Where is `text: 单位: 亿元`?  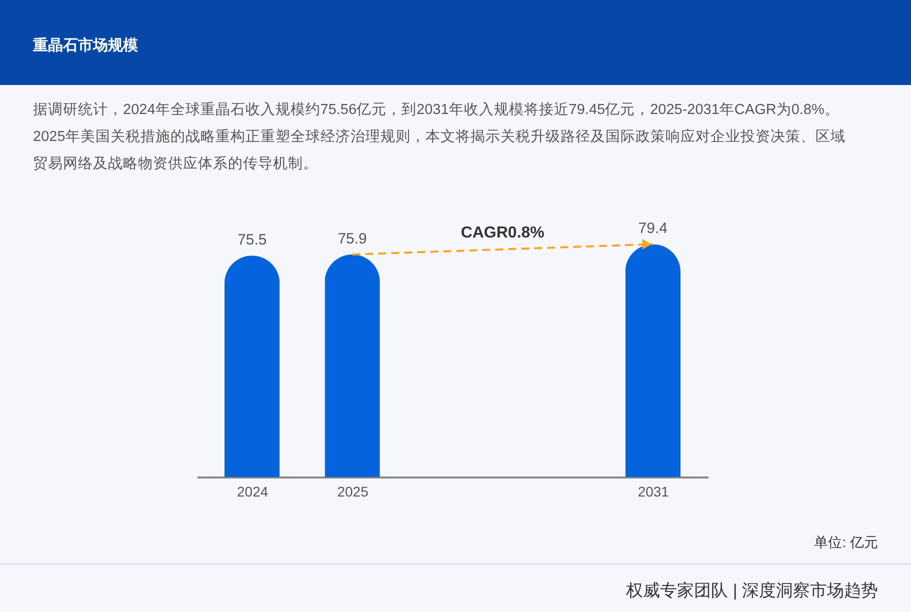
text: 单位: 亿元 is located at coordinates (846, 542).